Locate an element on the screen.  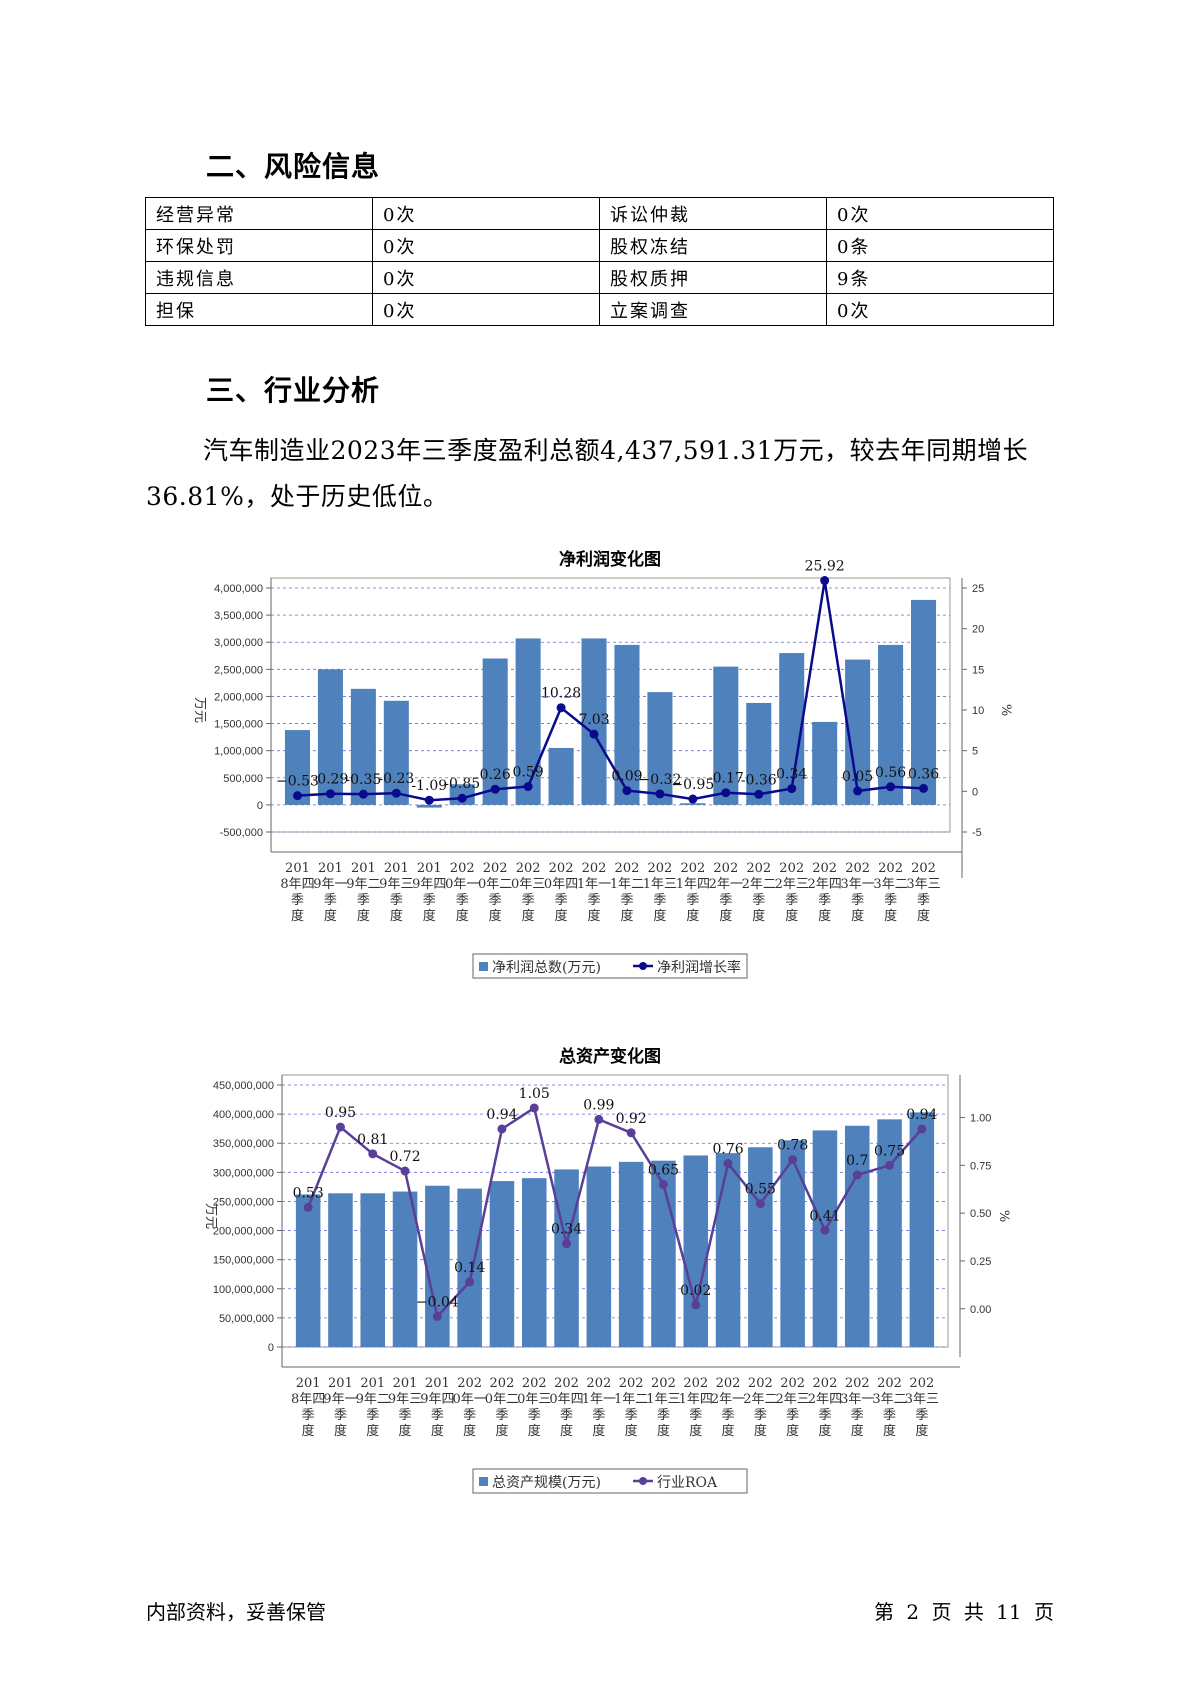
y2-axis-label: % is located at coordinates (1003, 1216).